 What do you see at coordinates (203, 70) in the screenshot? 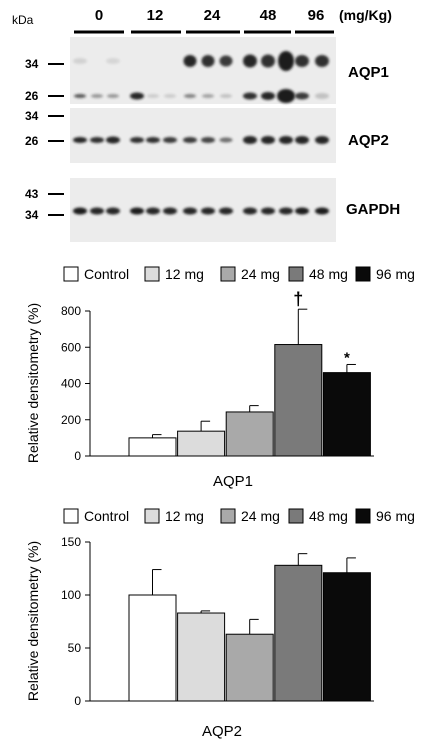
I see `membrane-aqp1` at bounding box center [203, 70].